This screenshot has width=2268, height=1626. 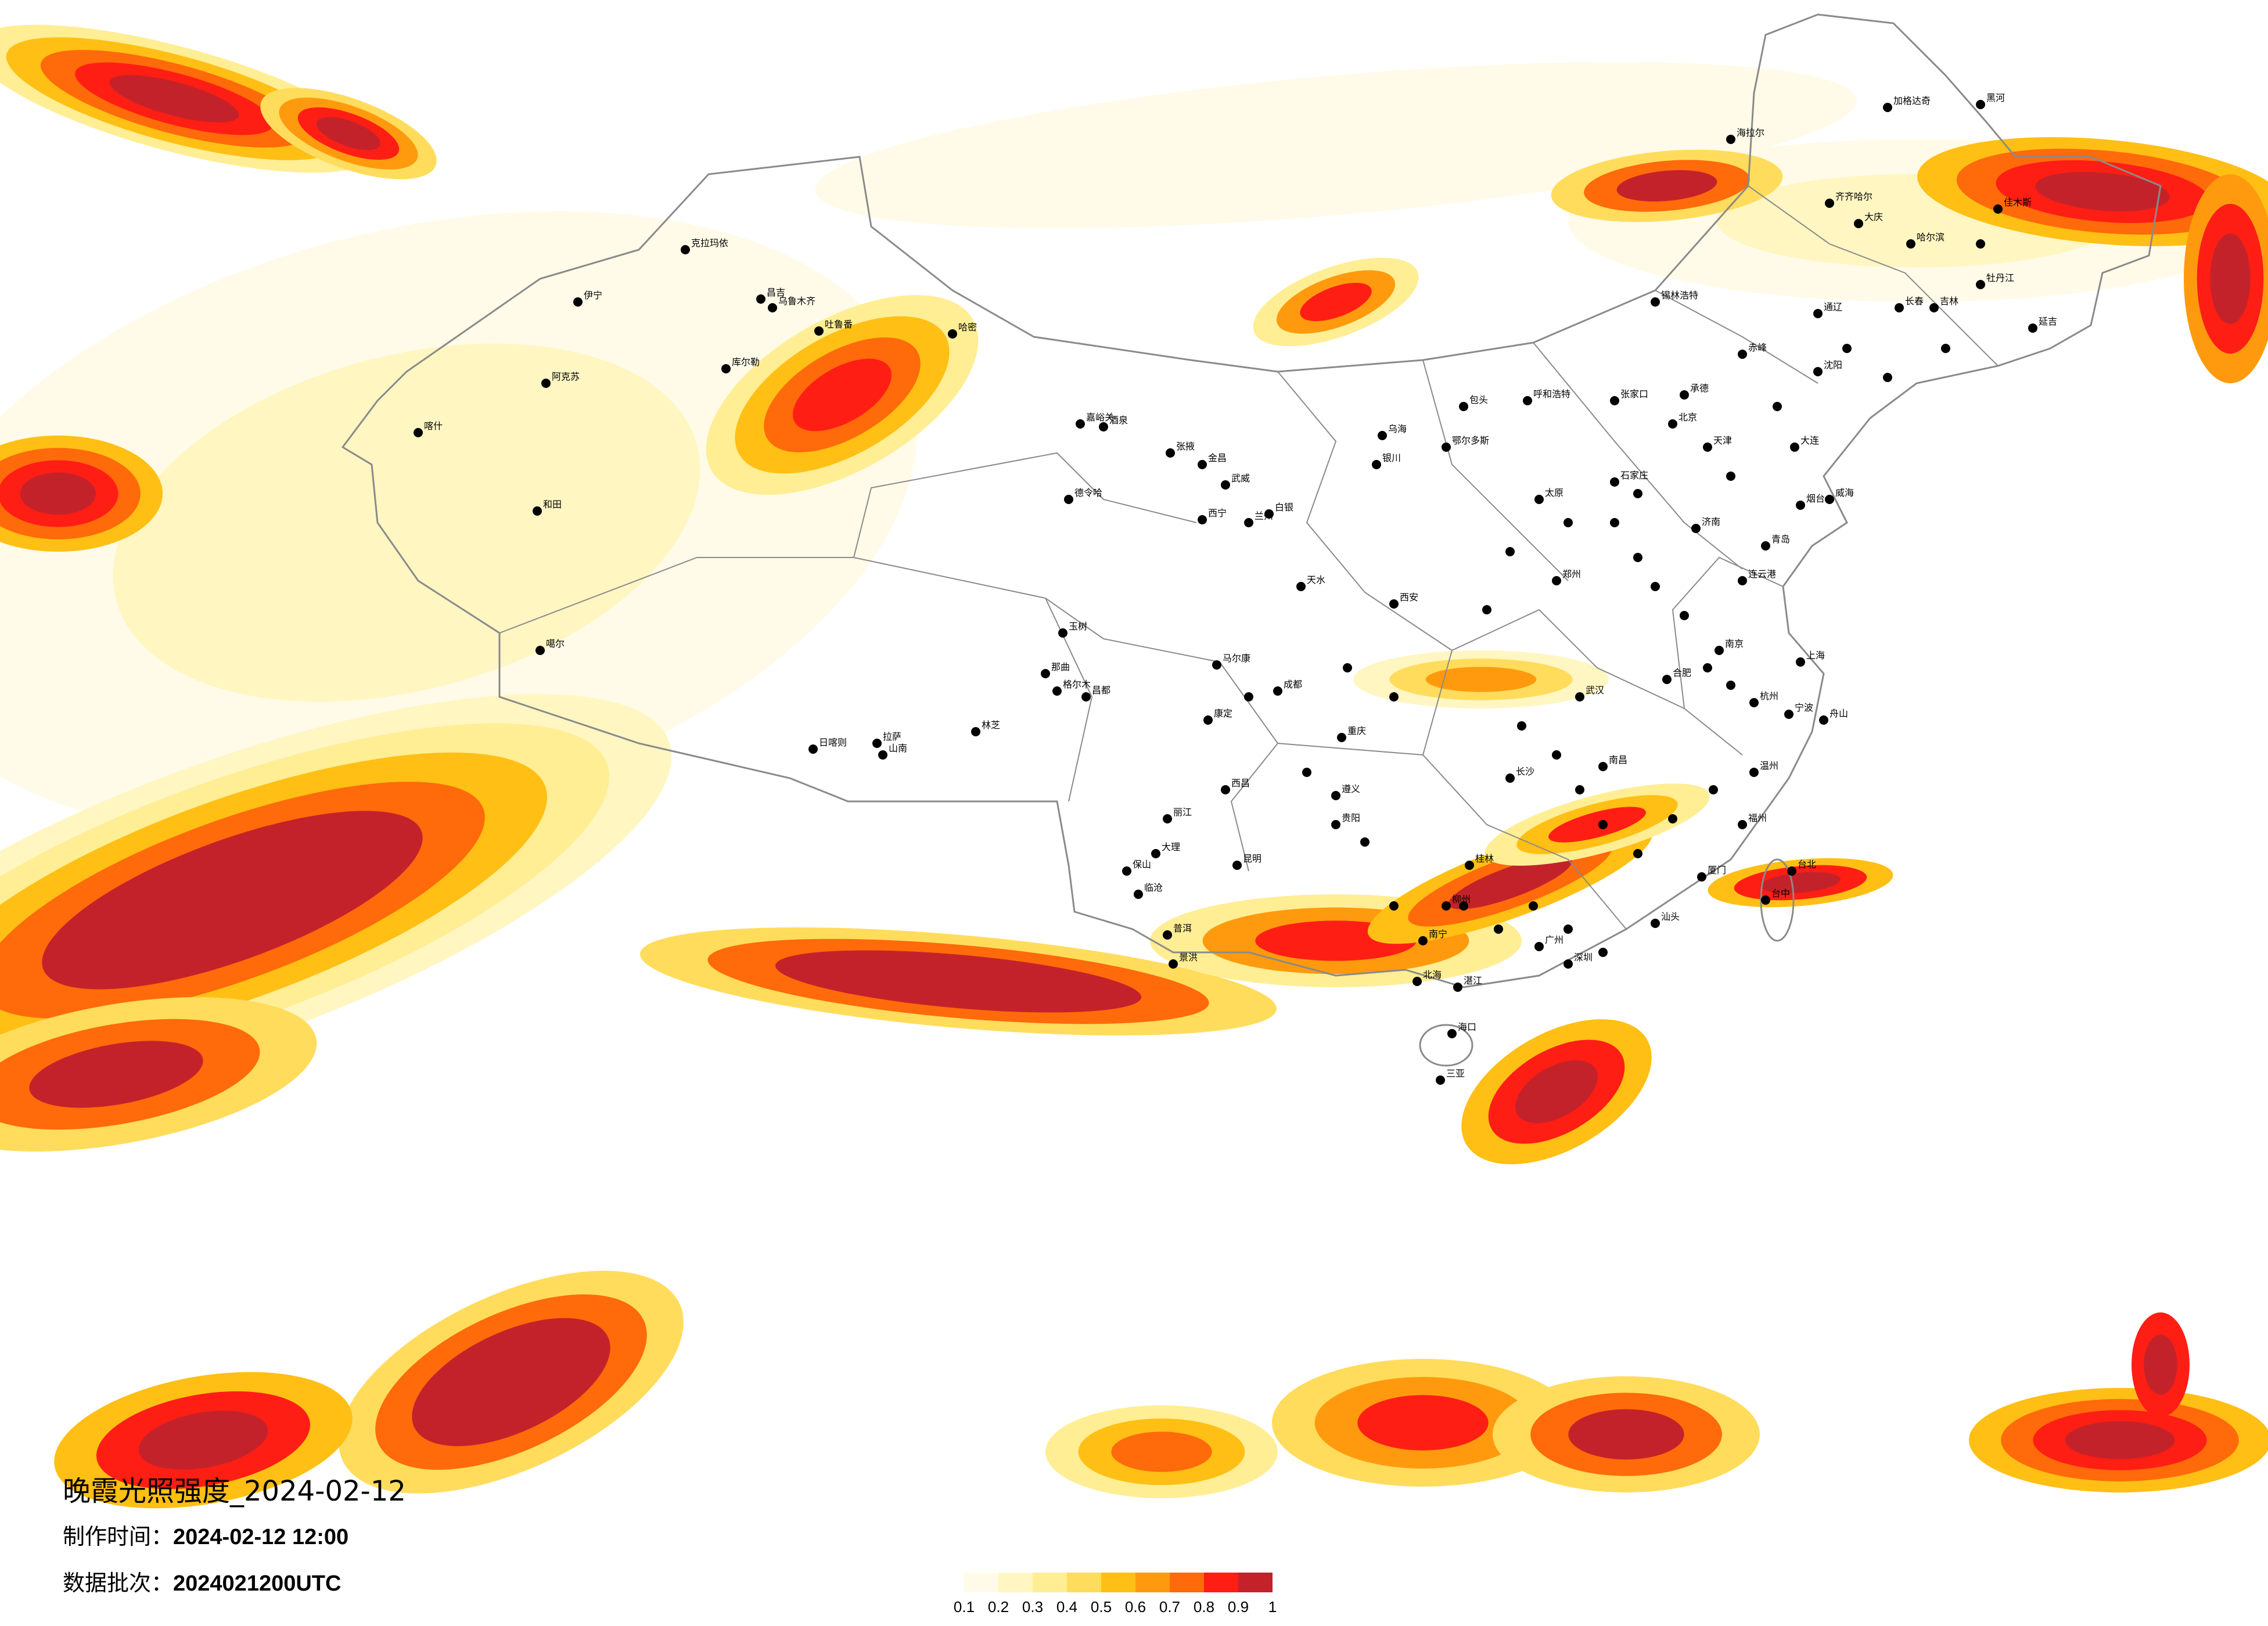 I want to click on city-marker: 加格达奇, so click(x=1907, y=103).